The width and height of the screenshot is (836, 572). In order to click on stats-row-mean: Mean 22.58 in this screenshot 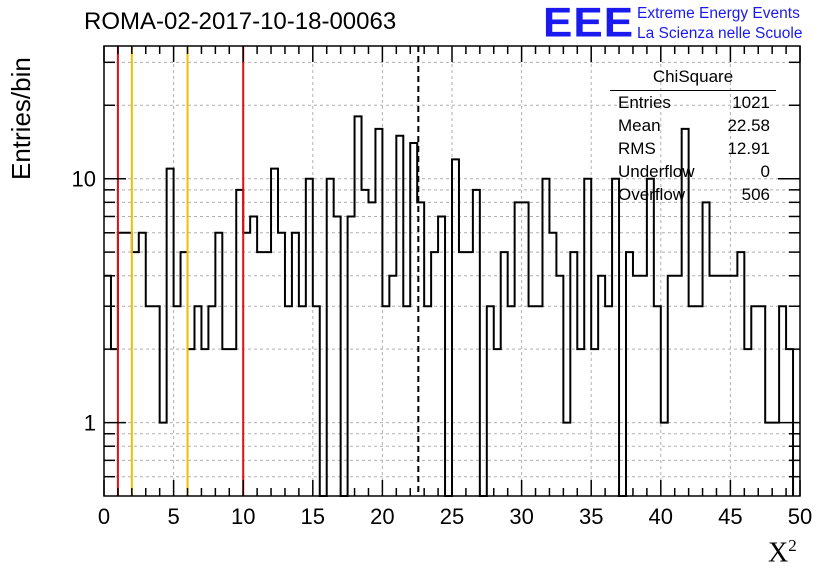, I will do `click(693, 125)`.